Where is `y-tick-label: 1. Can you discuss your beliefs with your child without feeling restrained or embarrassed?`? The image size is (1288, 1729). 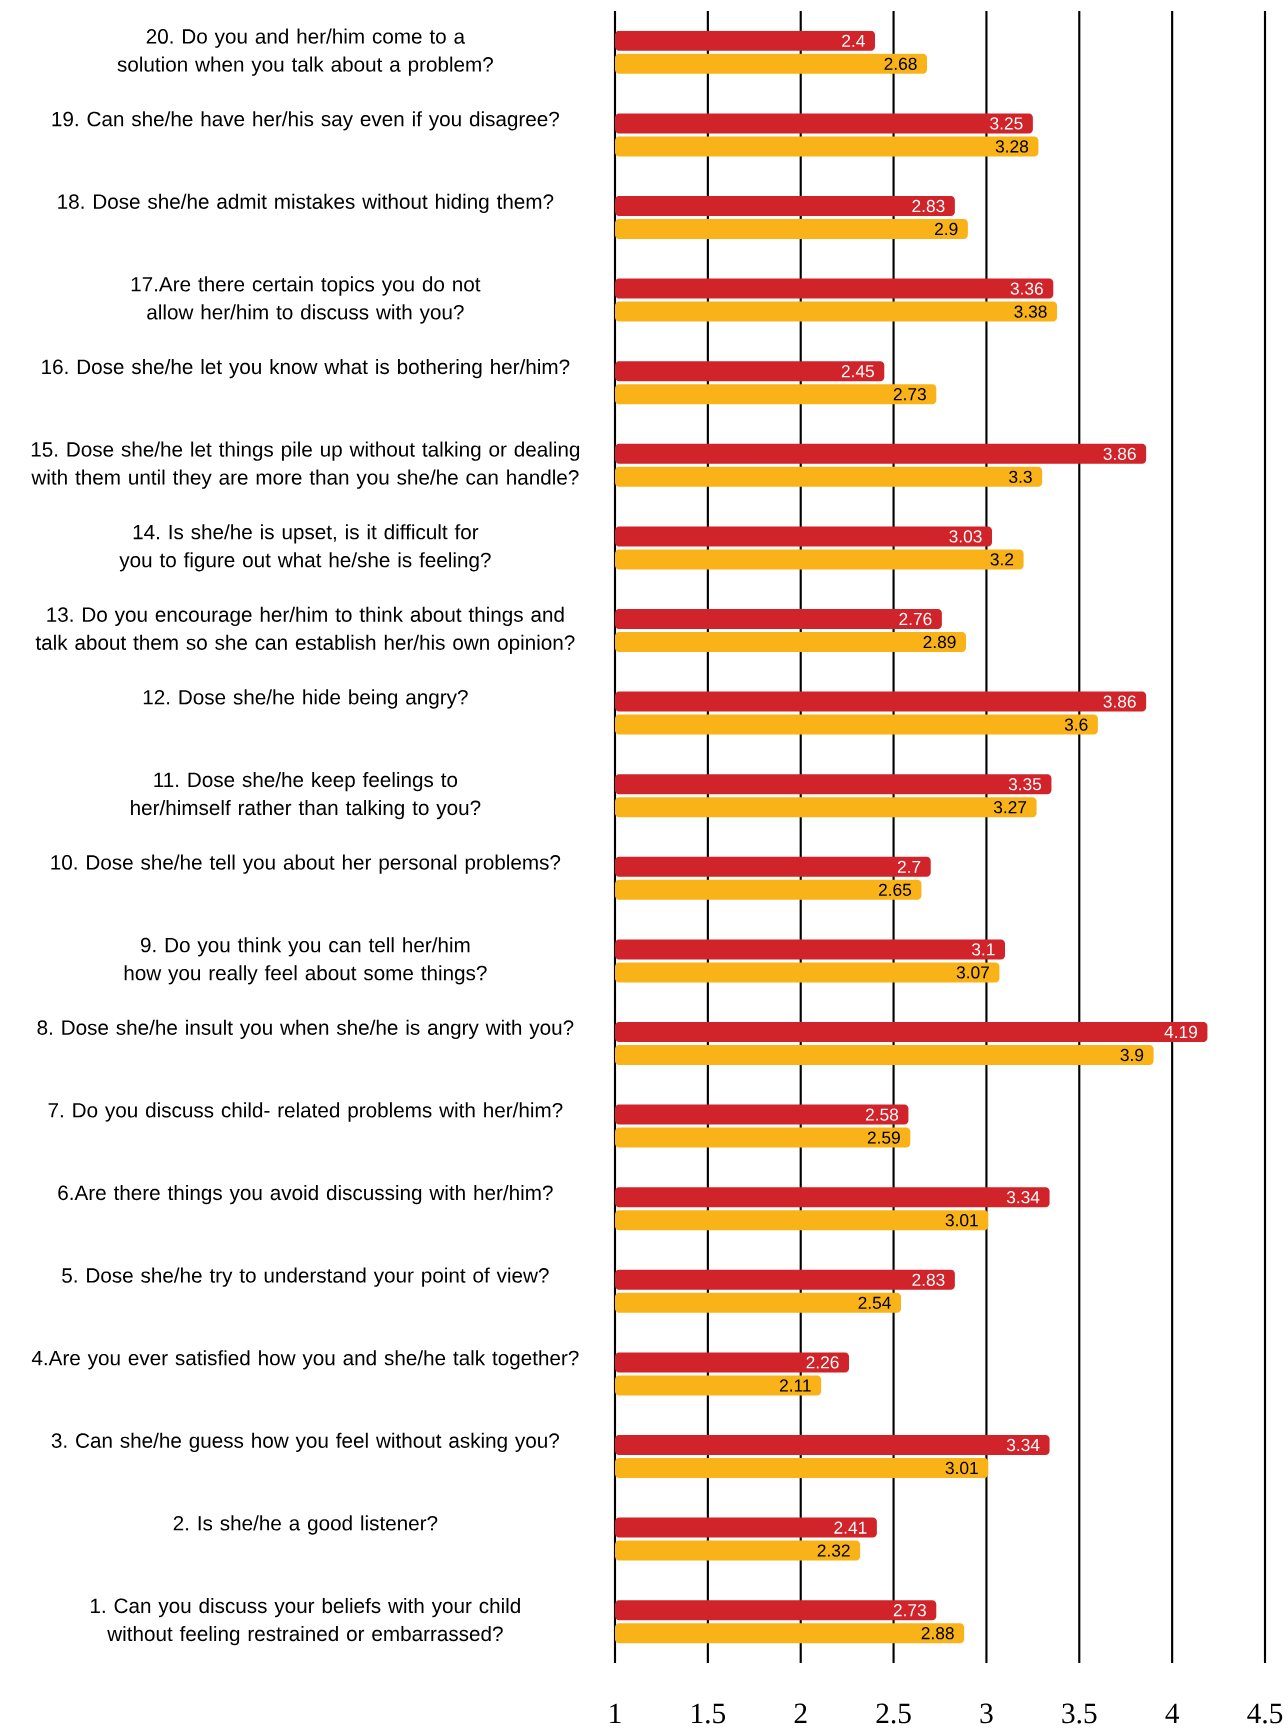 y-tick-label: 1. Can you discuss your beliefs with your child without feeling restrained or embarrassed? is located at coordinates (305, 1621).